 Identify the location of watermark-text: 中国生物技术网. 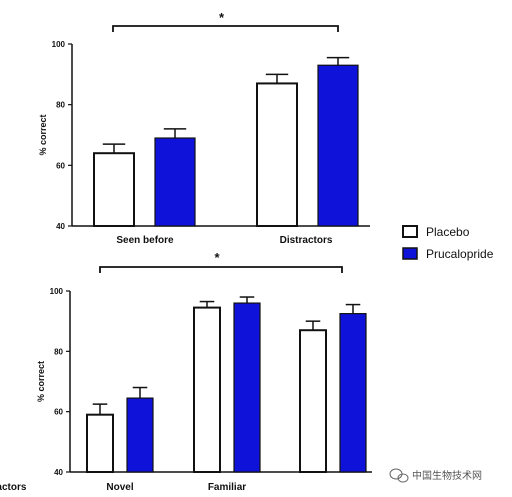
(447, 475).